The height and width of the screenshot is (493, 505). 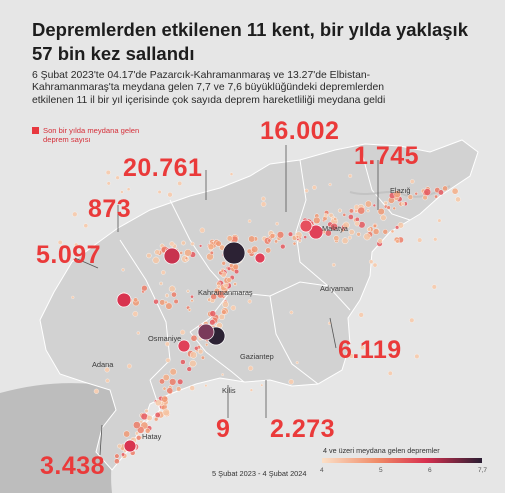 I want to click on scale-tick-7-7: 7,7, so click(x=483, y=470).